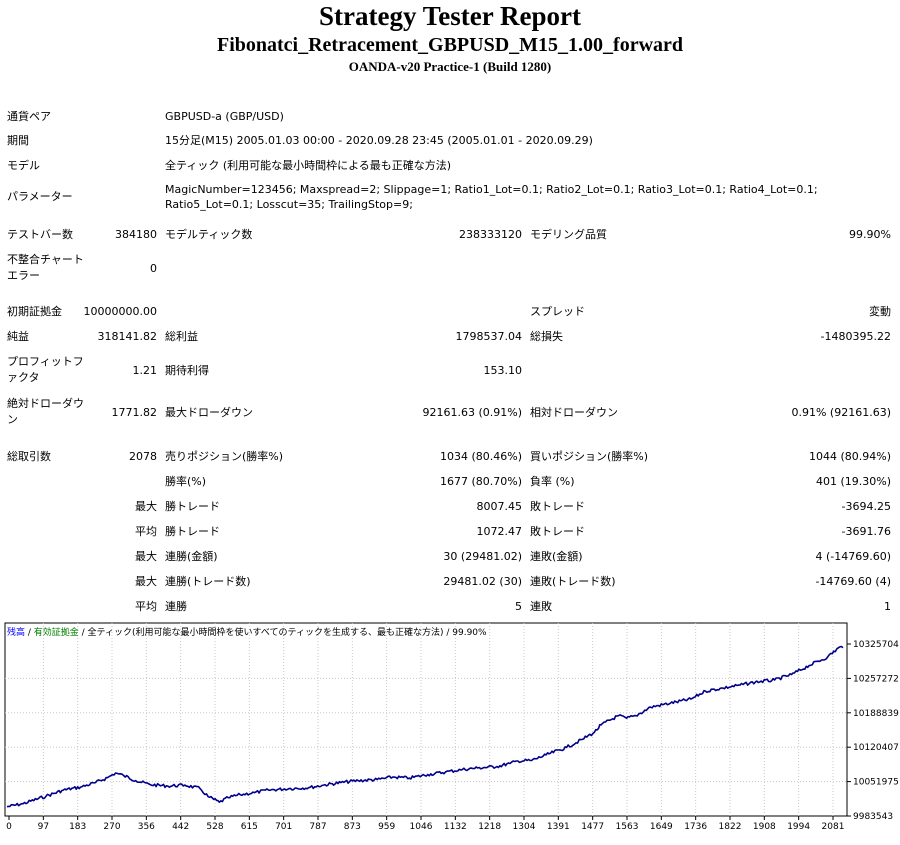 The height and width of the screenshot is (845, 900). I want to click on x-tick-label: 270, so click(111, 827).